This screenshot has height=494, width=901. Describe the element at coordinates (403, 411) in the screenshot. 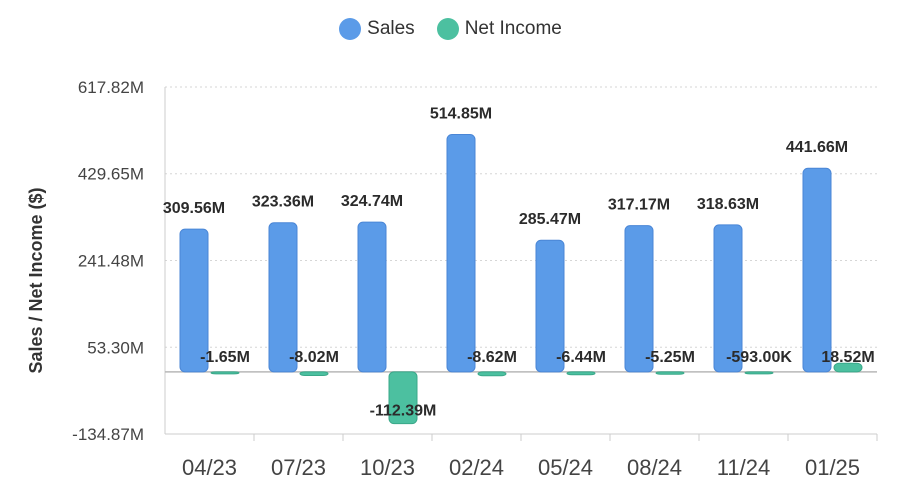

I see `net-income-data-label: -112.39M` at that location.